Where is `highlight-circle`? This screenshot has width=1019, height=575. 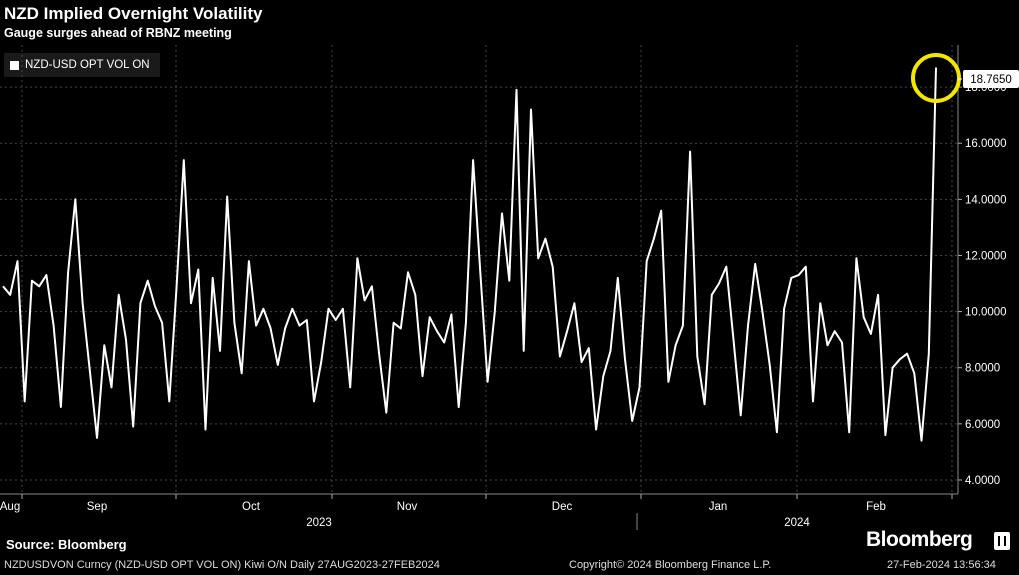
highlight-circle is located at coordinates (936, 78).